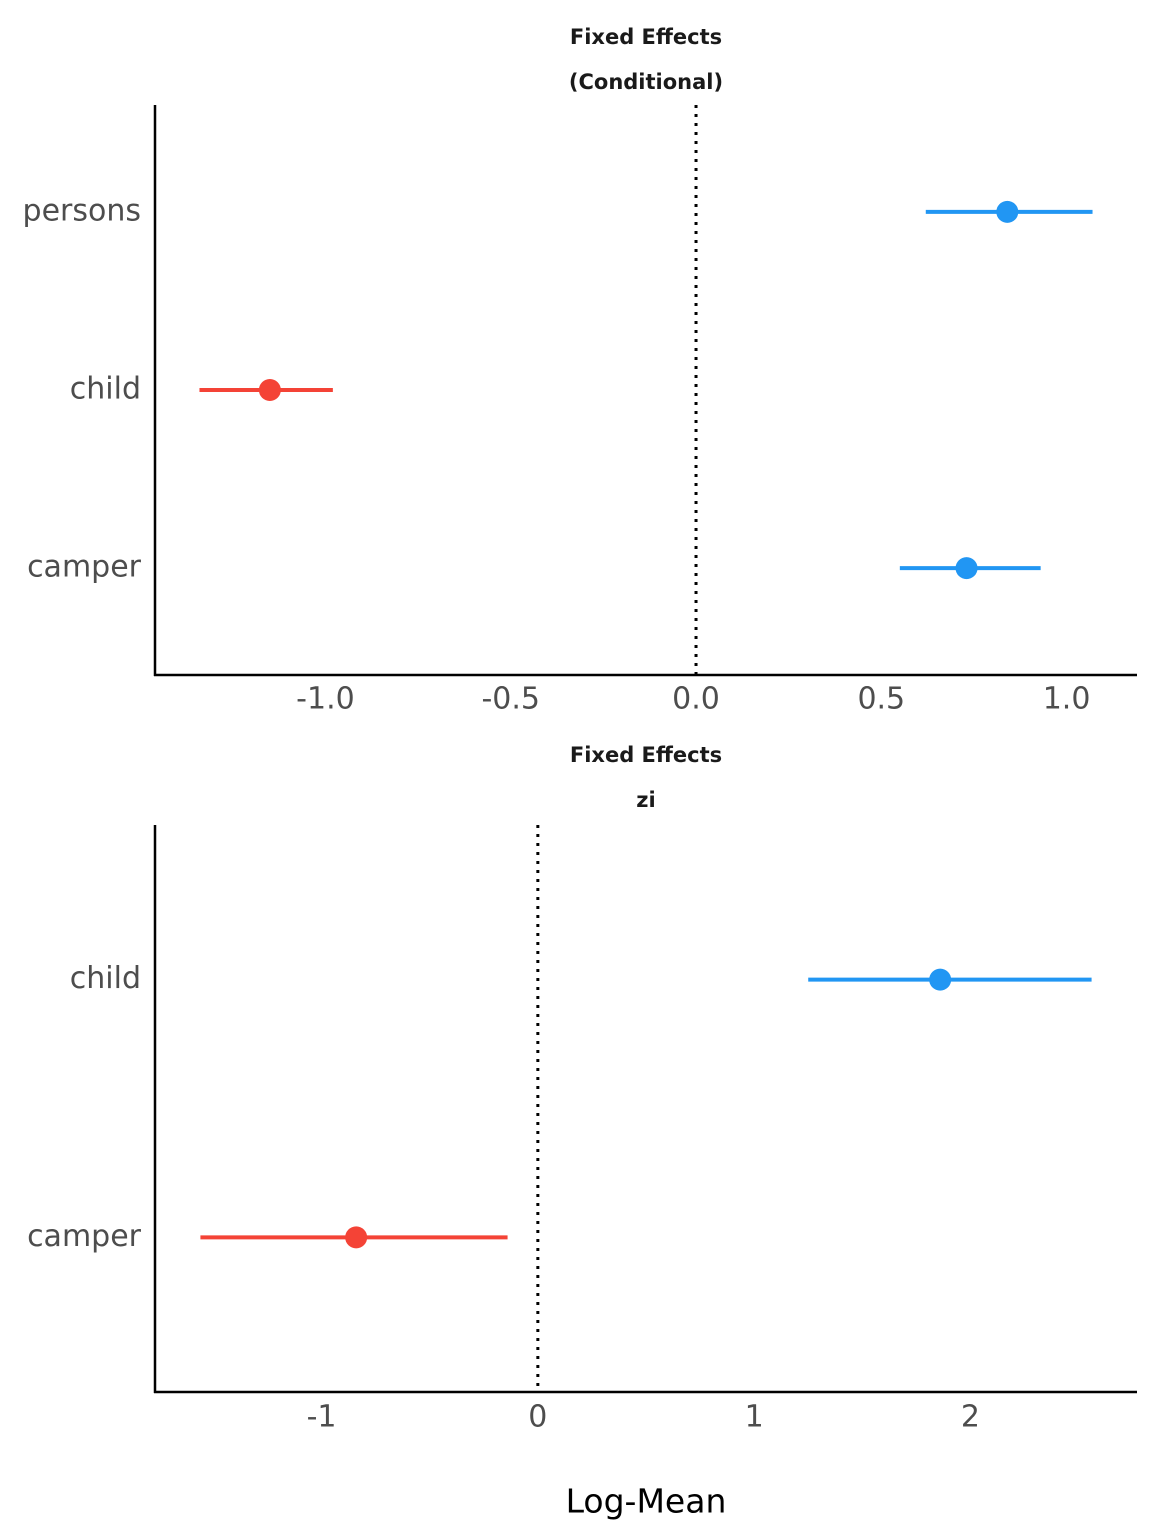 Image resolution: width=1152 pixels, height=1540 pixels. Describe the element at coordinates (82, 210) in the screenshot. I see `y-tick-label: persons` at that location.